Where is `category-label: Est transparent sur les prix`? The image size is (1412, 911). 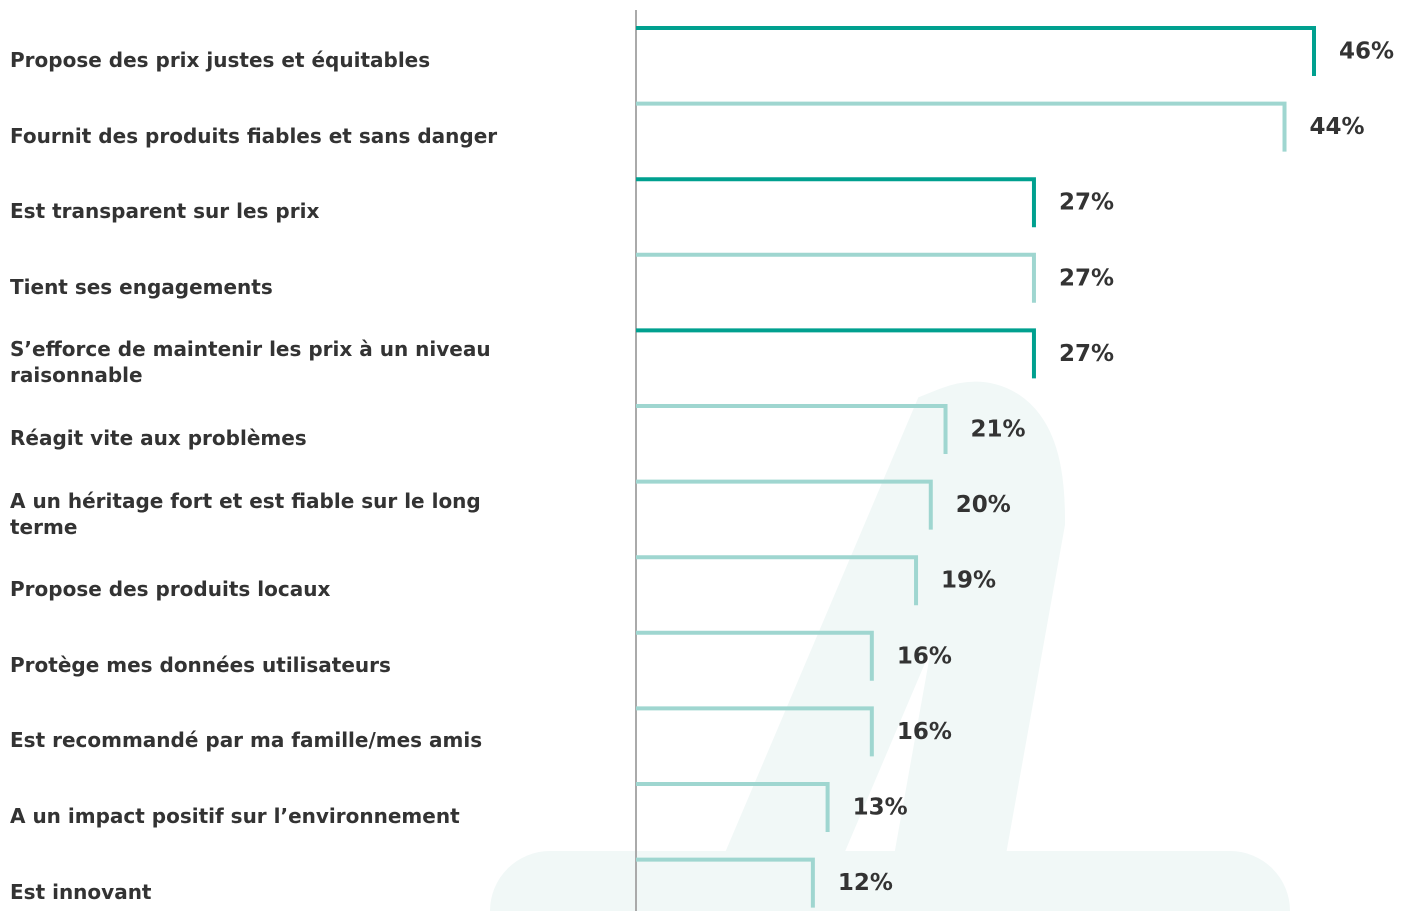
category-label: Est transparent sur les prix is located at coordinates (165, 211).